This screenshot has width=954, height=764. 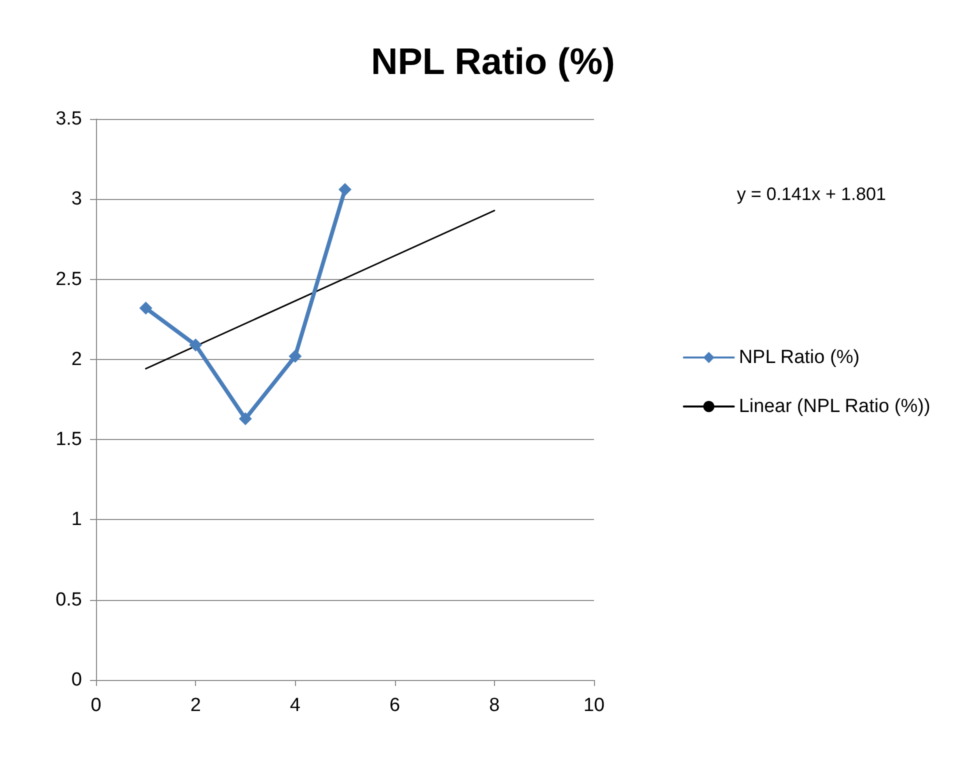 I want to click on legend-label: Linear (NPL Ratio (%)), so click(x=834, y=406).